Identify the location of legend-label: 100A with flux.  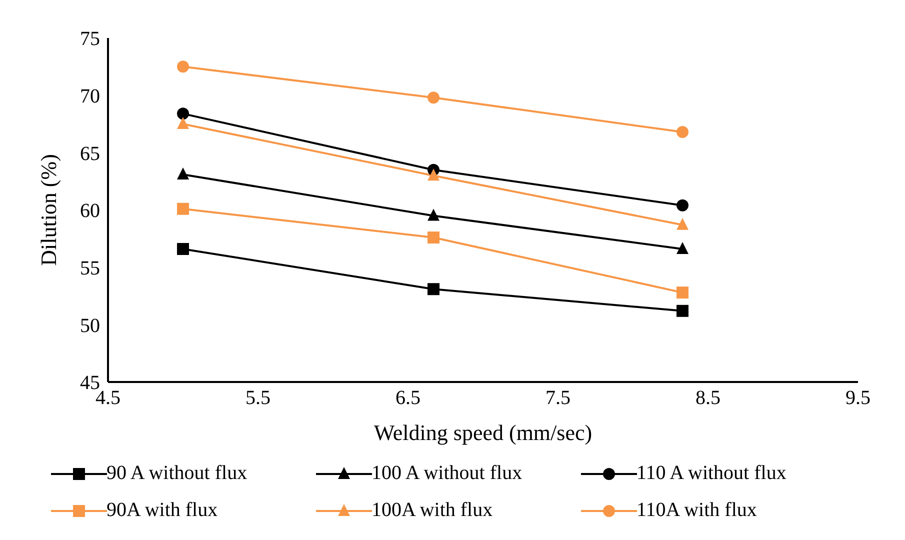
(432, 510).